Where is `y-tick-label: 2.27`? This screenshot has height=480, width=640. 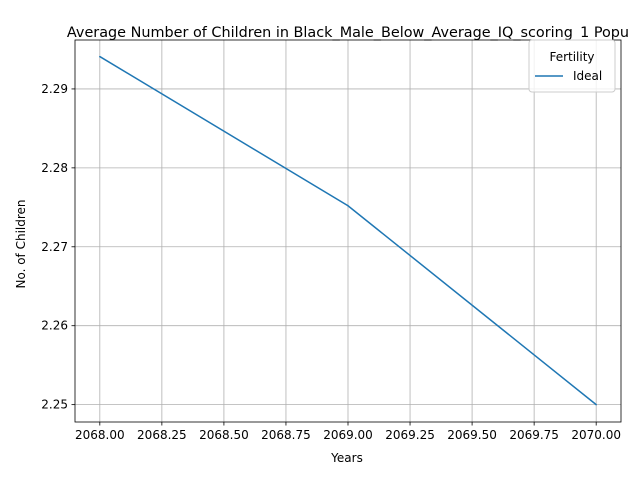 y-tick-label: 2.27 is located at coordinates (54, 247).